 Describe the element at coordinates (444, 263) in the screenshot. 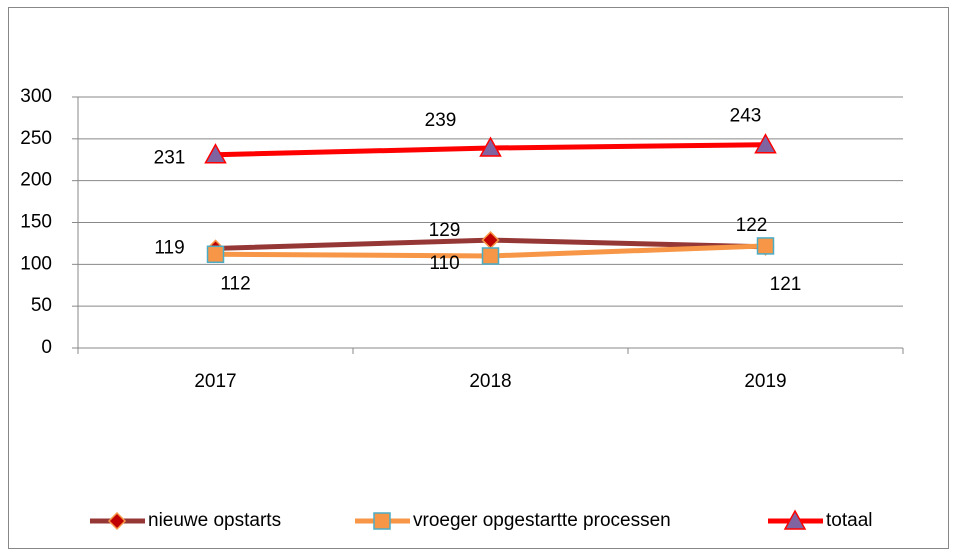

I see `data-label: 110` at that location.